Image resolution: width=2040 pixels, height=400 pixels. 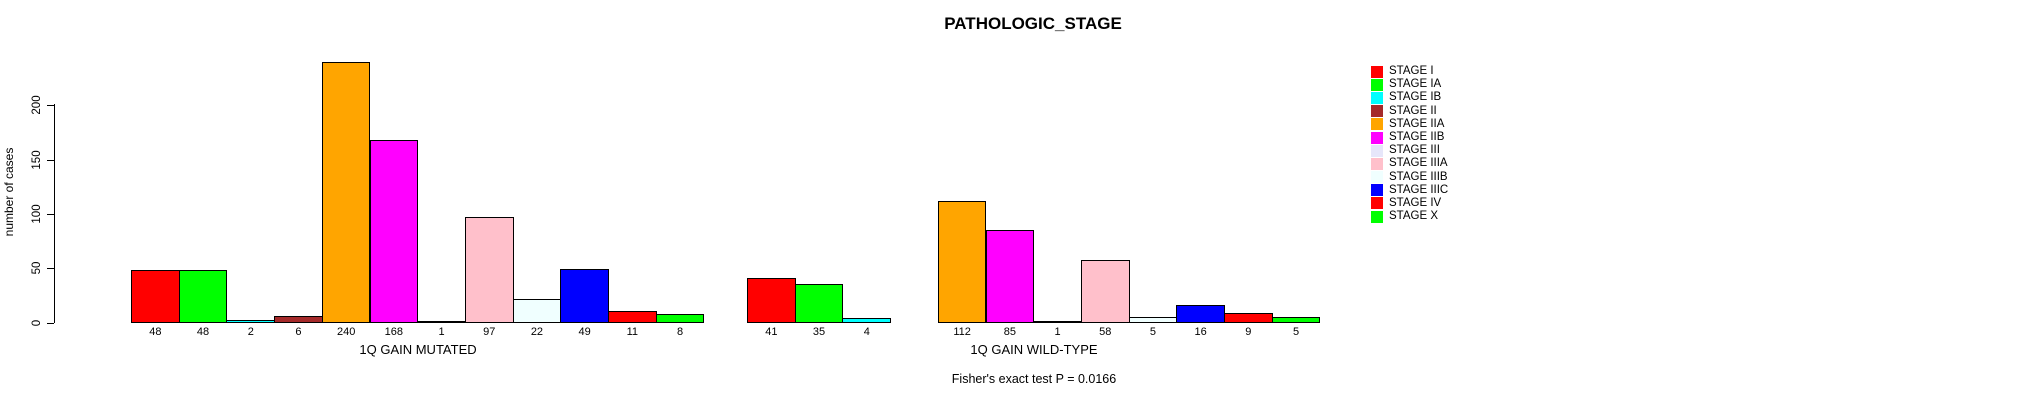 I want to click on legend-item: STAGE IA, so click(x=1409, y=84).